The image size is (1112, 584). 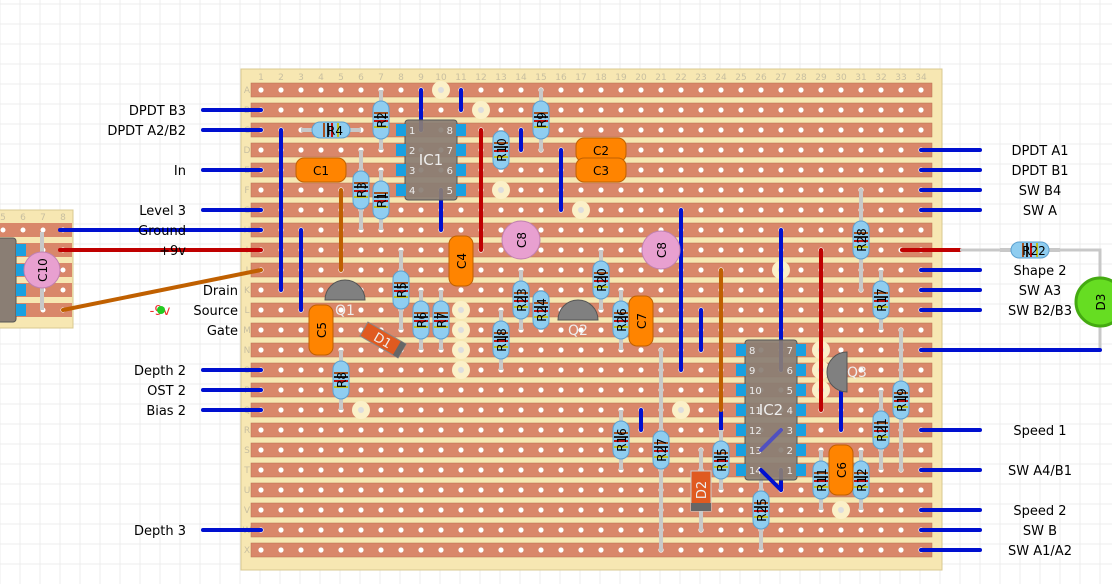 I want to click on pin-number: 2, so click(x=790, y=451).